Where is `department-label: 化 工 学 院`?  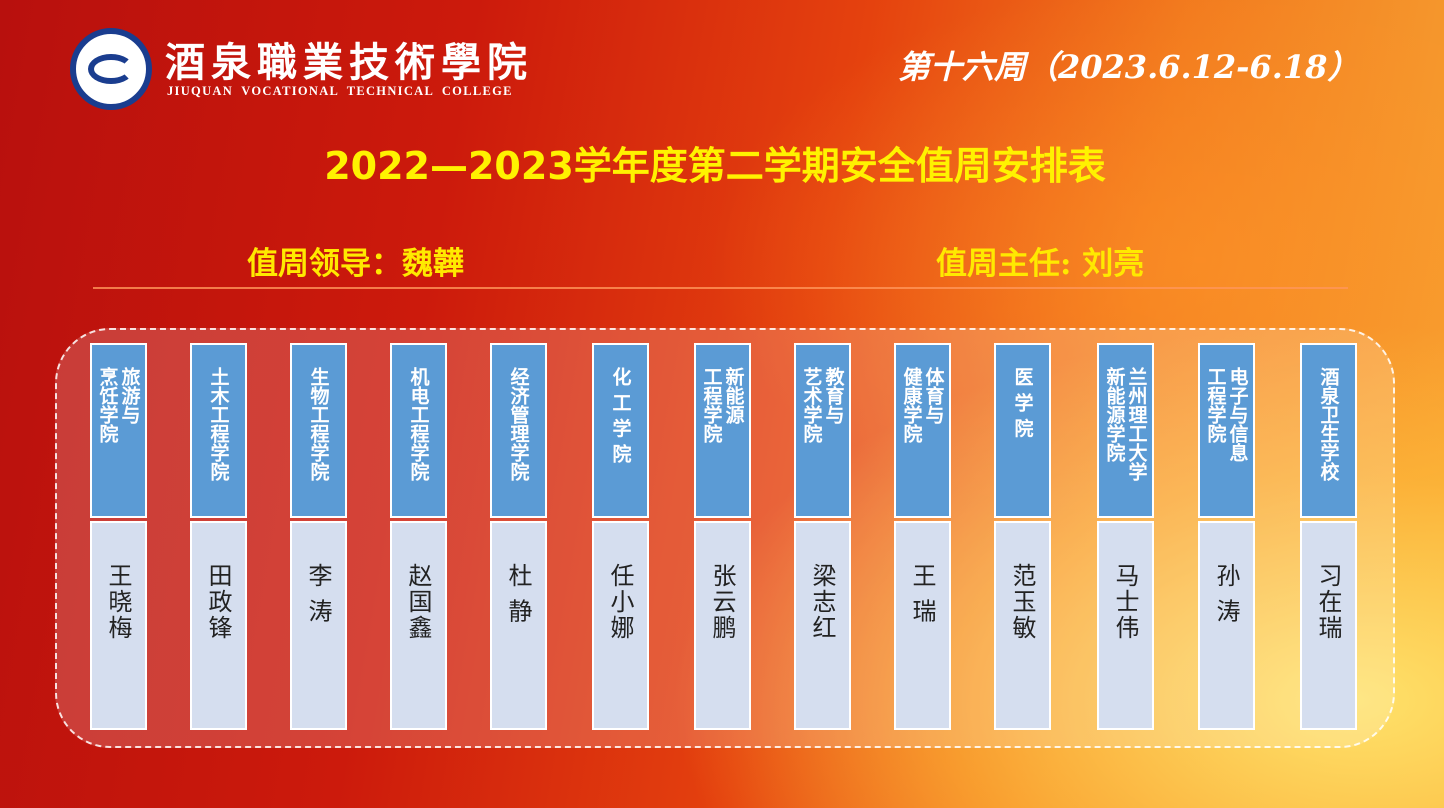 department-label: 化 工 学 院 is located at coordinates (620, 415).